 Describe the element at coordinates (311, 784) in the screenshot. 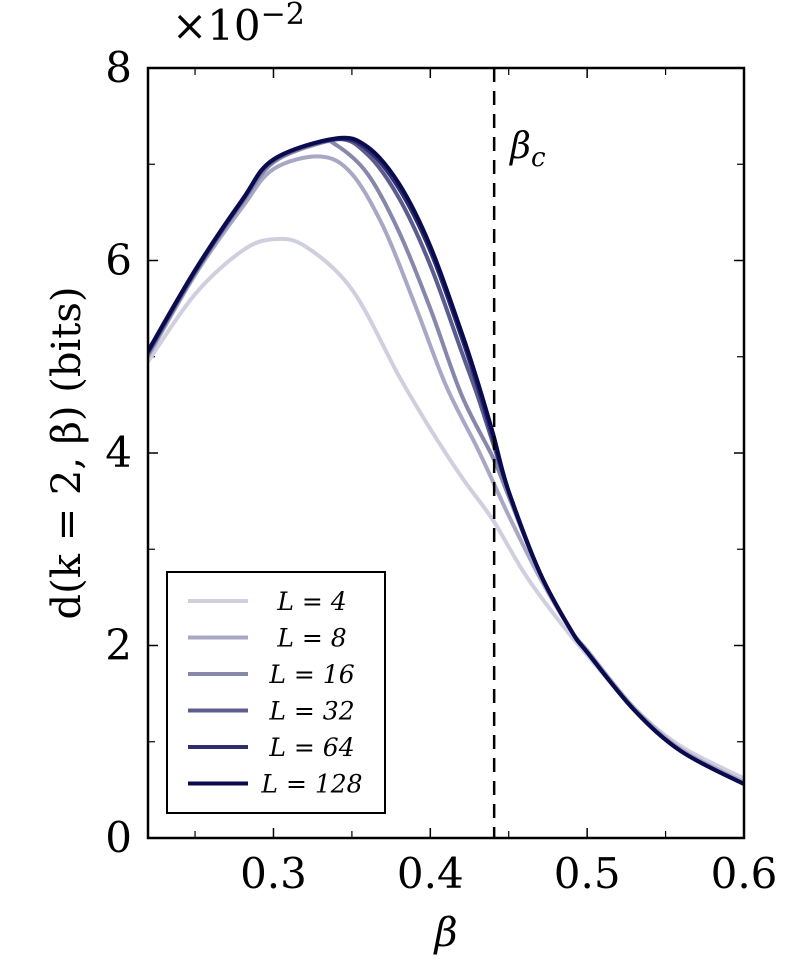

I see `legend-label: L = 128` at that location.